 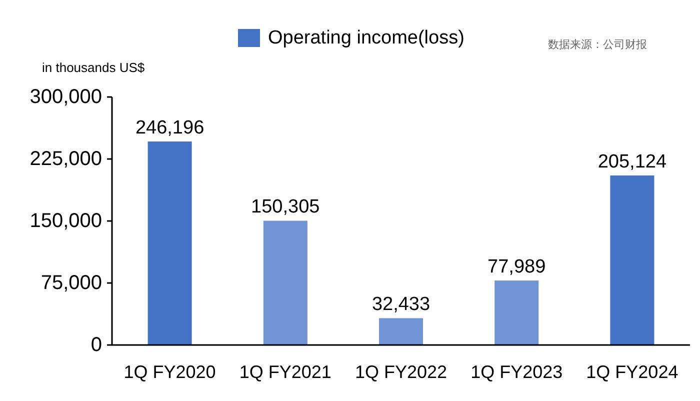 I want to click on y-tick-label: 225,000, so click(x=66, y=159).